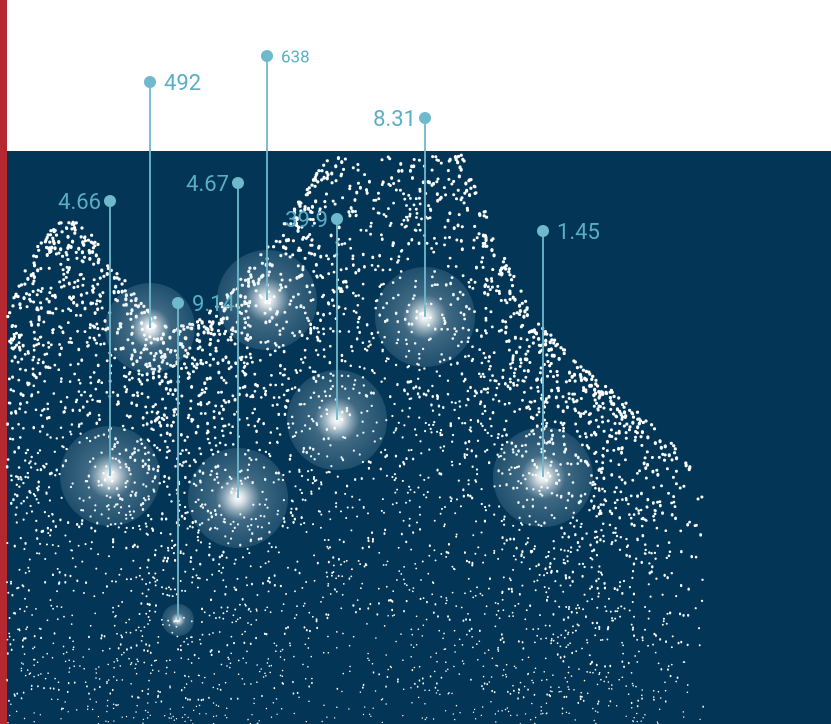  What do you see at coordinates (3, 362) in the screenshot?
I see `side-stripe` at bounding box center [3, 362].